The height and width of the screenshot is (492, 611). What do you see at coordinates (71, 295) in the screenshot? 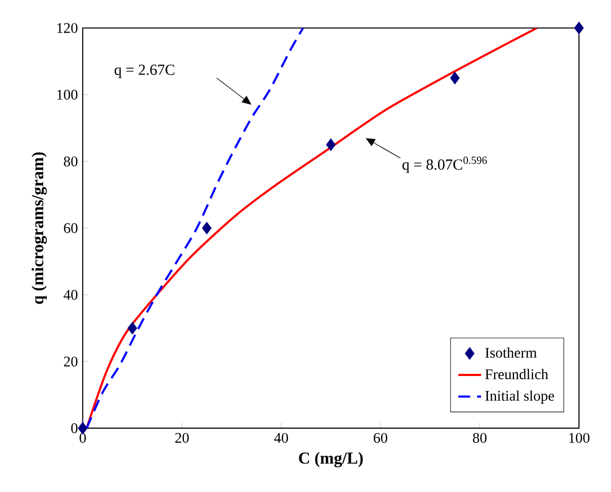
I see `y-tick-label: 40` at bounding box center [71, 295].